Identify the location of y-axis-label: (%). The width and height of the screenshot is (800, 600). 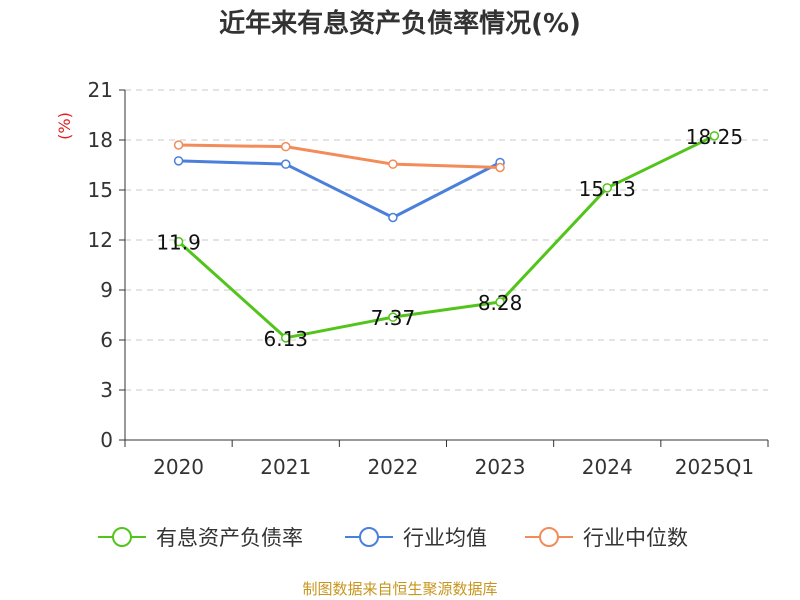
(64, 126).